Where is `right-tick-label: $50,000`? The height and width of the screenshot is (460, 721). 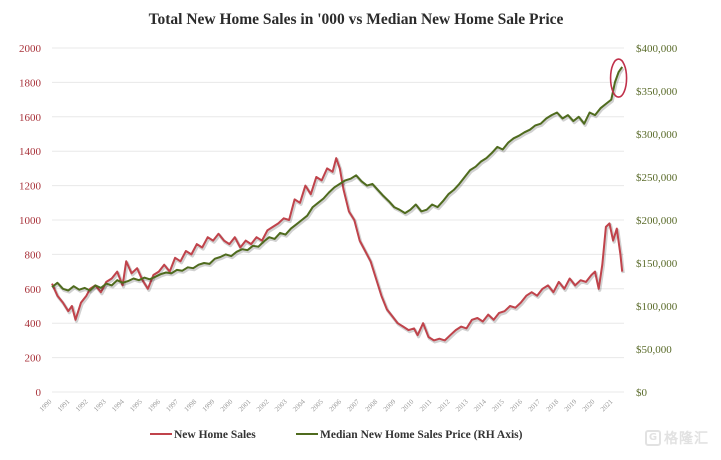 right-tick-label: $50,000 is located at coordinates (654, 350).